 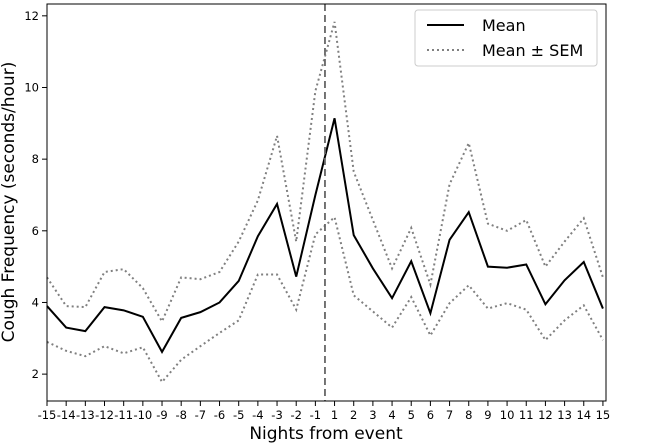 What do you see at coordinates (161, 415) in the screenshot?
I see `x-tick-label: -9` at bounding box center [161, 415].